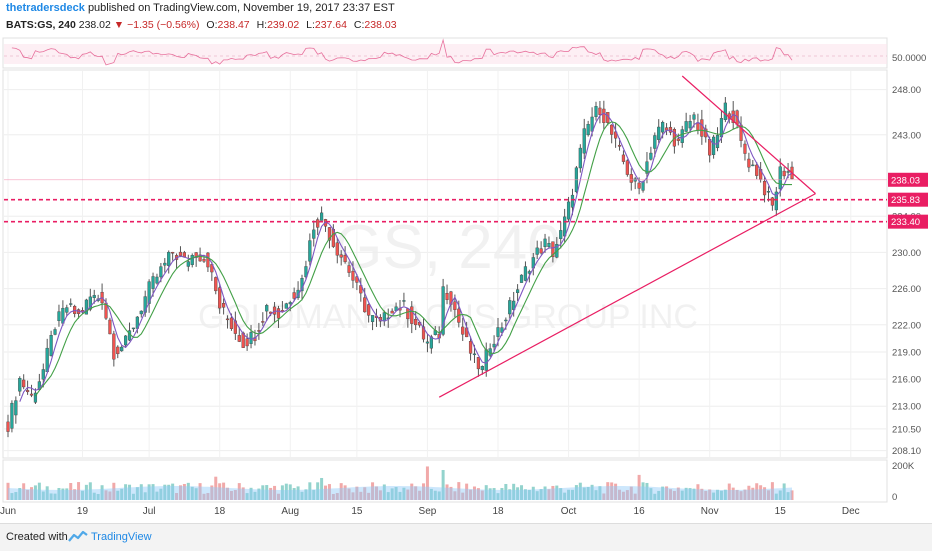 The image size is (932, 551). What do you see at coordinates (121, 537) in the screenshot?
I see `tradingview-link: TradingView` at bounding box center [121, 537].